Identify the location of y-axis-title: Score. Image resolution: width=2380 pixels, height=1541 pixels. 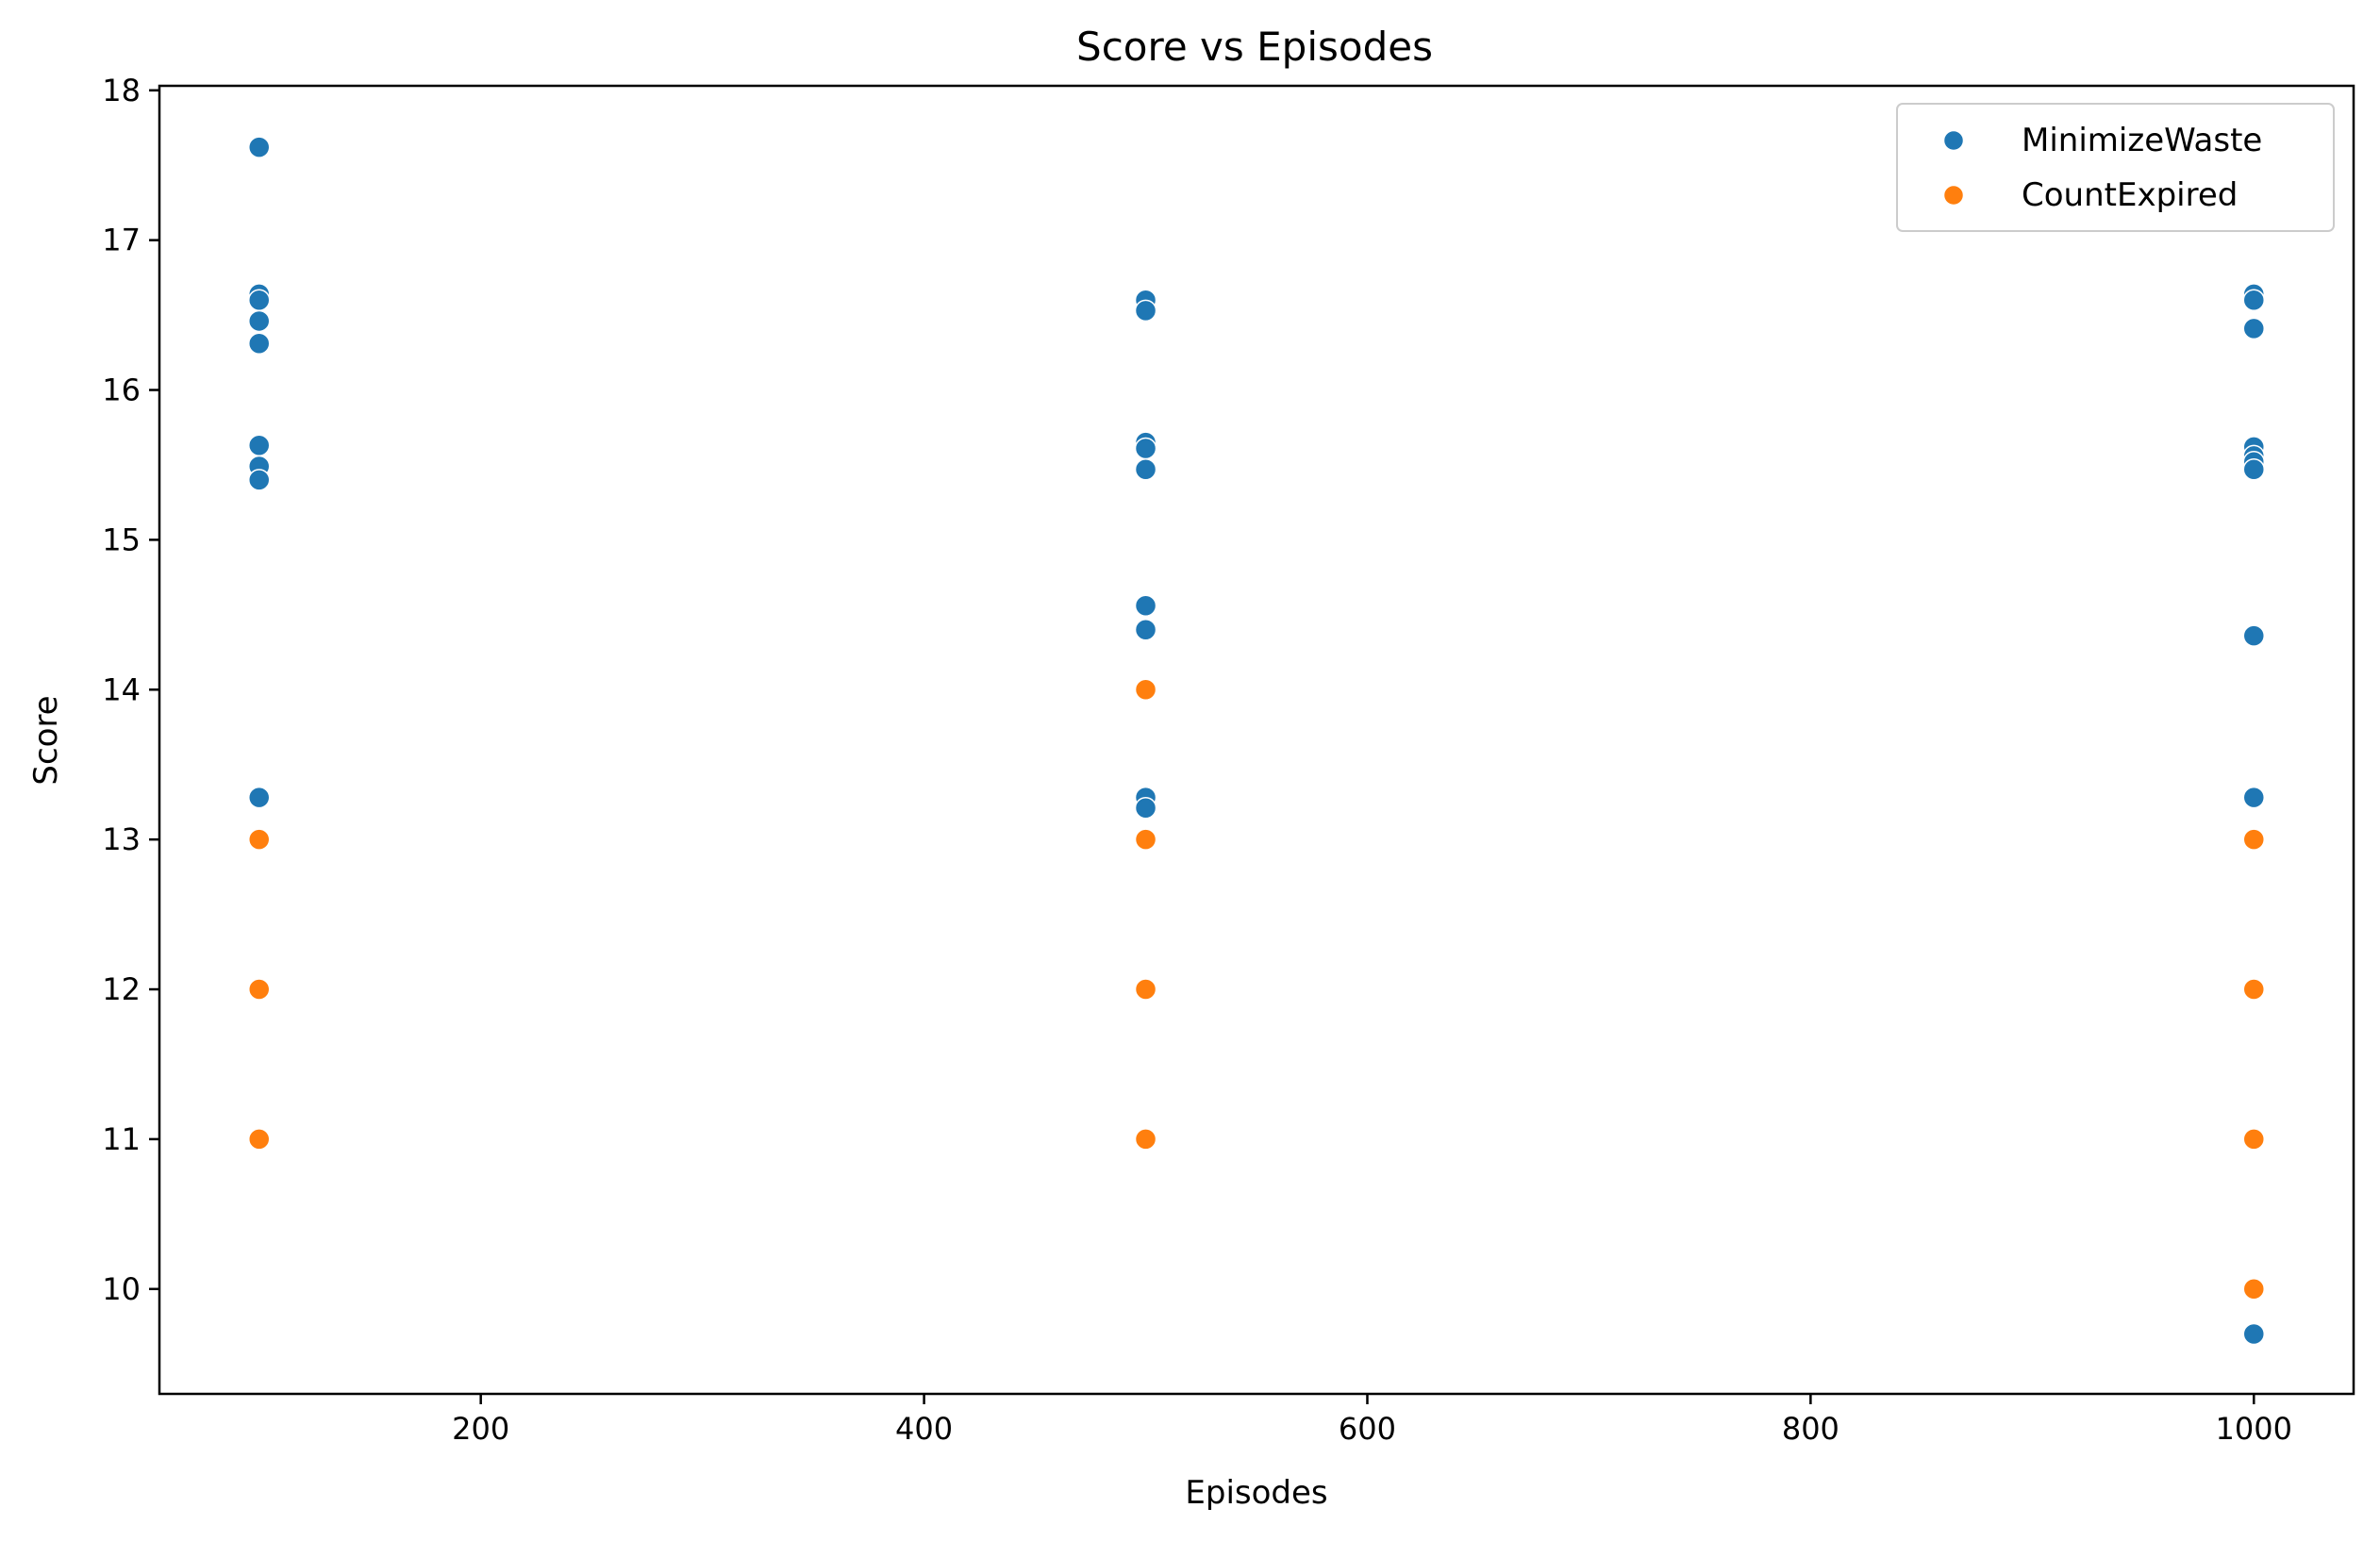
(46, 740).